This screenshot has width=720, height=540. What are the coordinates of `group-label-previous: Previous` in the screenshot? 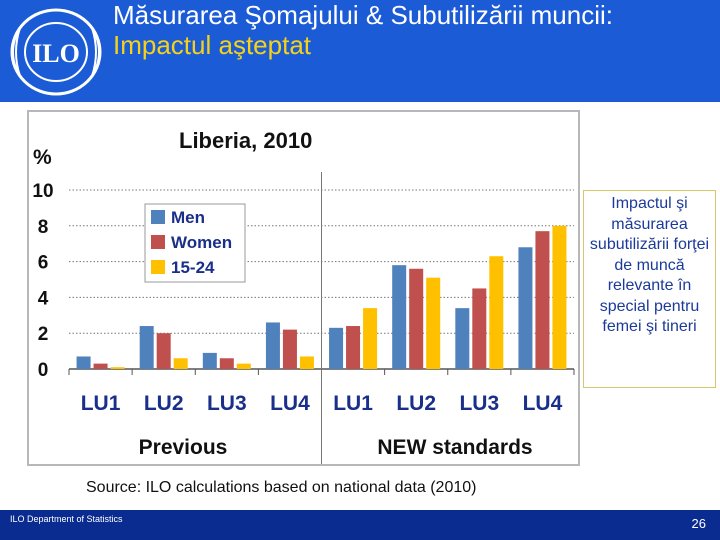 It's located at (183, 447).